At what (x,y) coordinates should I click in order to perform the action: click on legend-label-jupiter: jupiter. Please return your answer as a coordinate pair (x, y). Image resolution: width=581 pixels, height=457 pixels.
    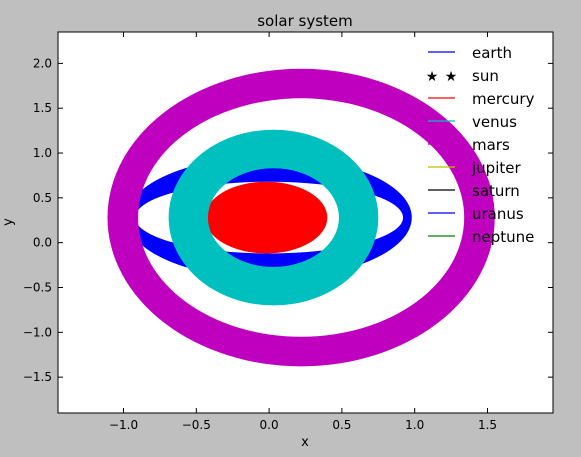
    Looking at the image, I should click on (496, 168).